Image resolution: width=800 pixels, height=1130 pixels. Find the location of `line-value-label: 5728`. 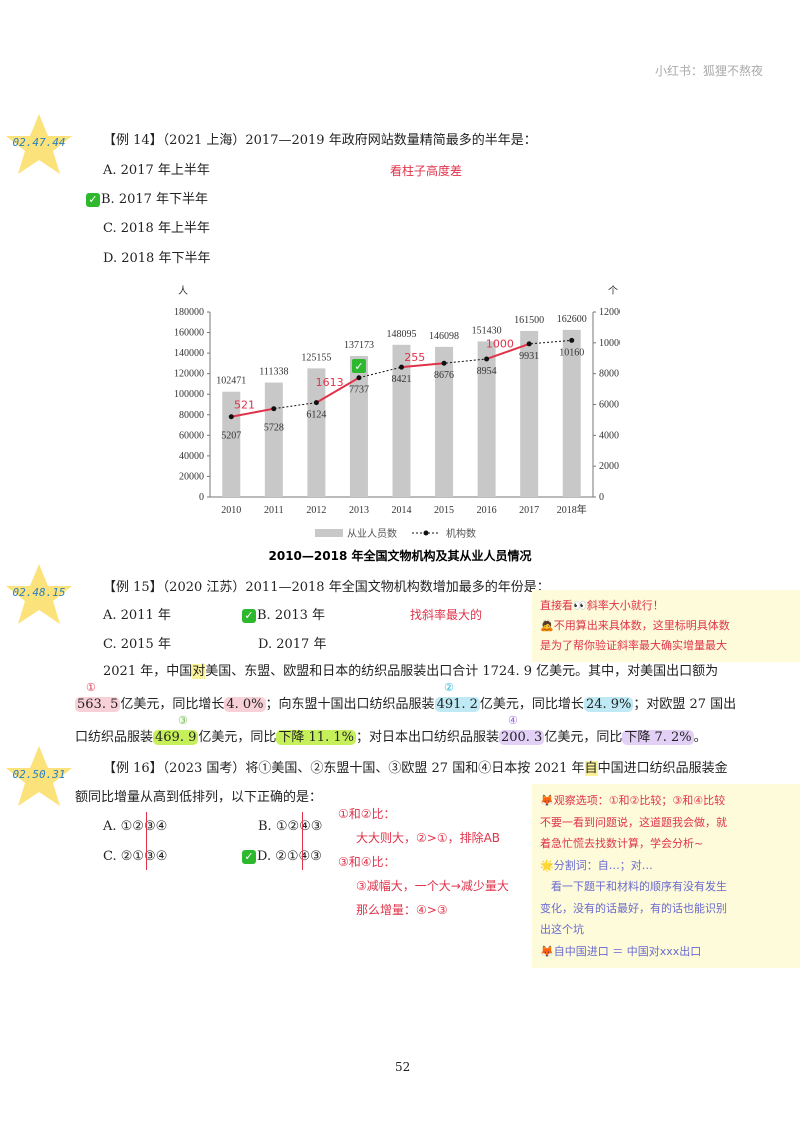

line-value-label: 5728 is located at coordinates (274, 428).